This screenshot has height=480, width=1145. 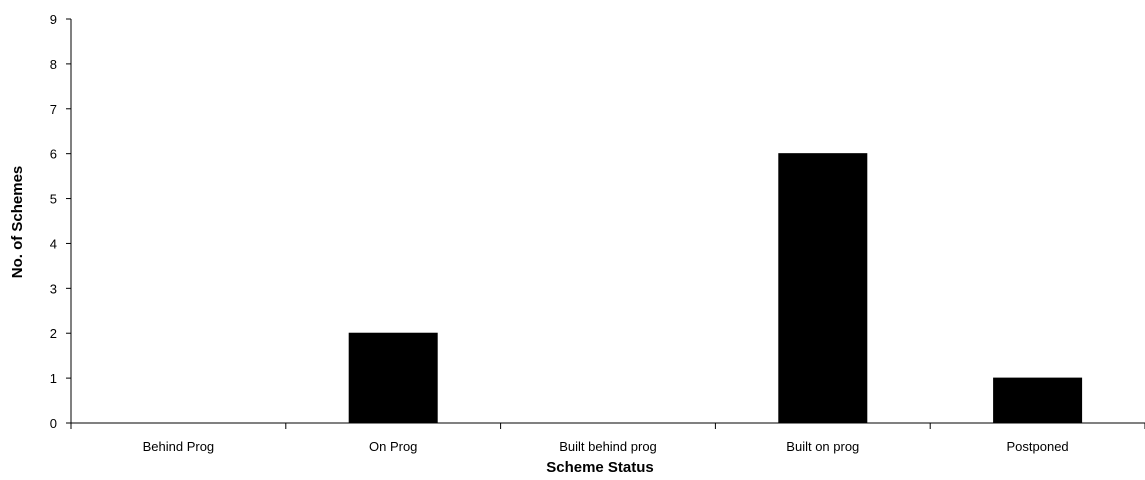 I want to click on y-axis: 0 1 2 3 4 5 6 7 8 9, so click(x=61, y=221).